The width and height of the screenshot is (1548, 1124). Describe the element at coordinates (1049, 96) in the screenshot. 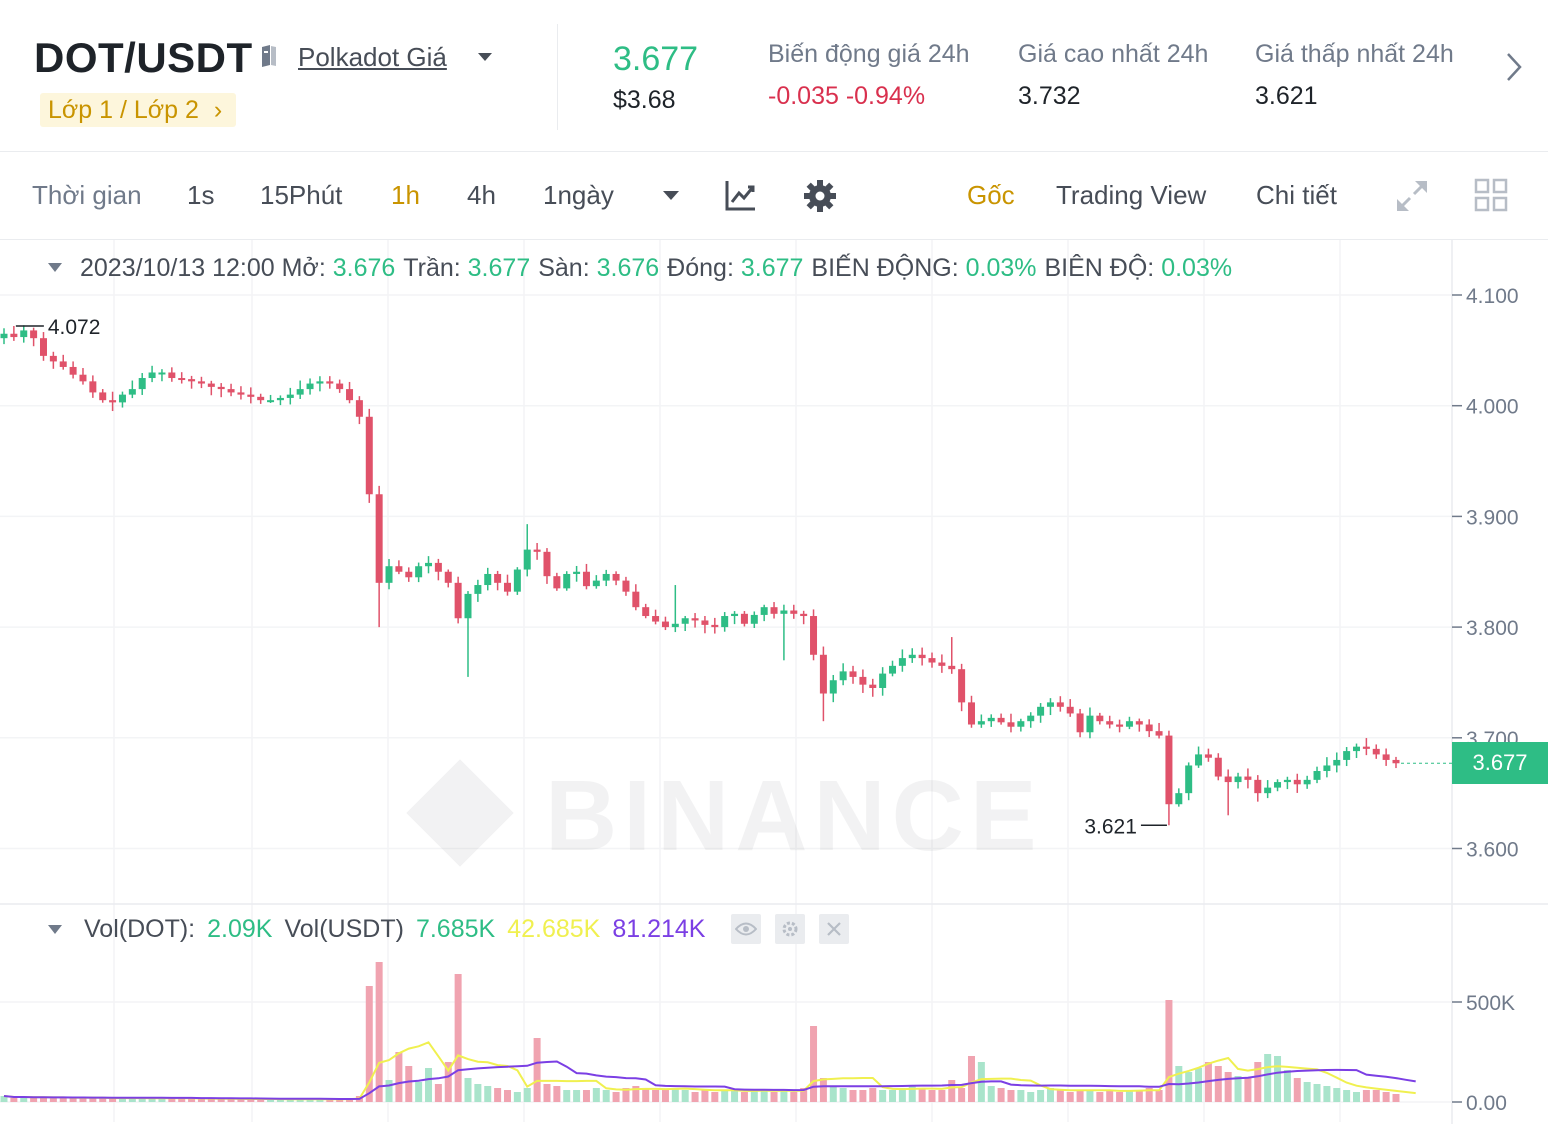

I see `stat-high-value: 3.732` at that location.